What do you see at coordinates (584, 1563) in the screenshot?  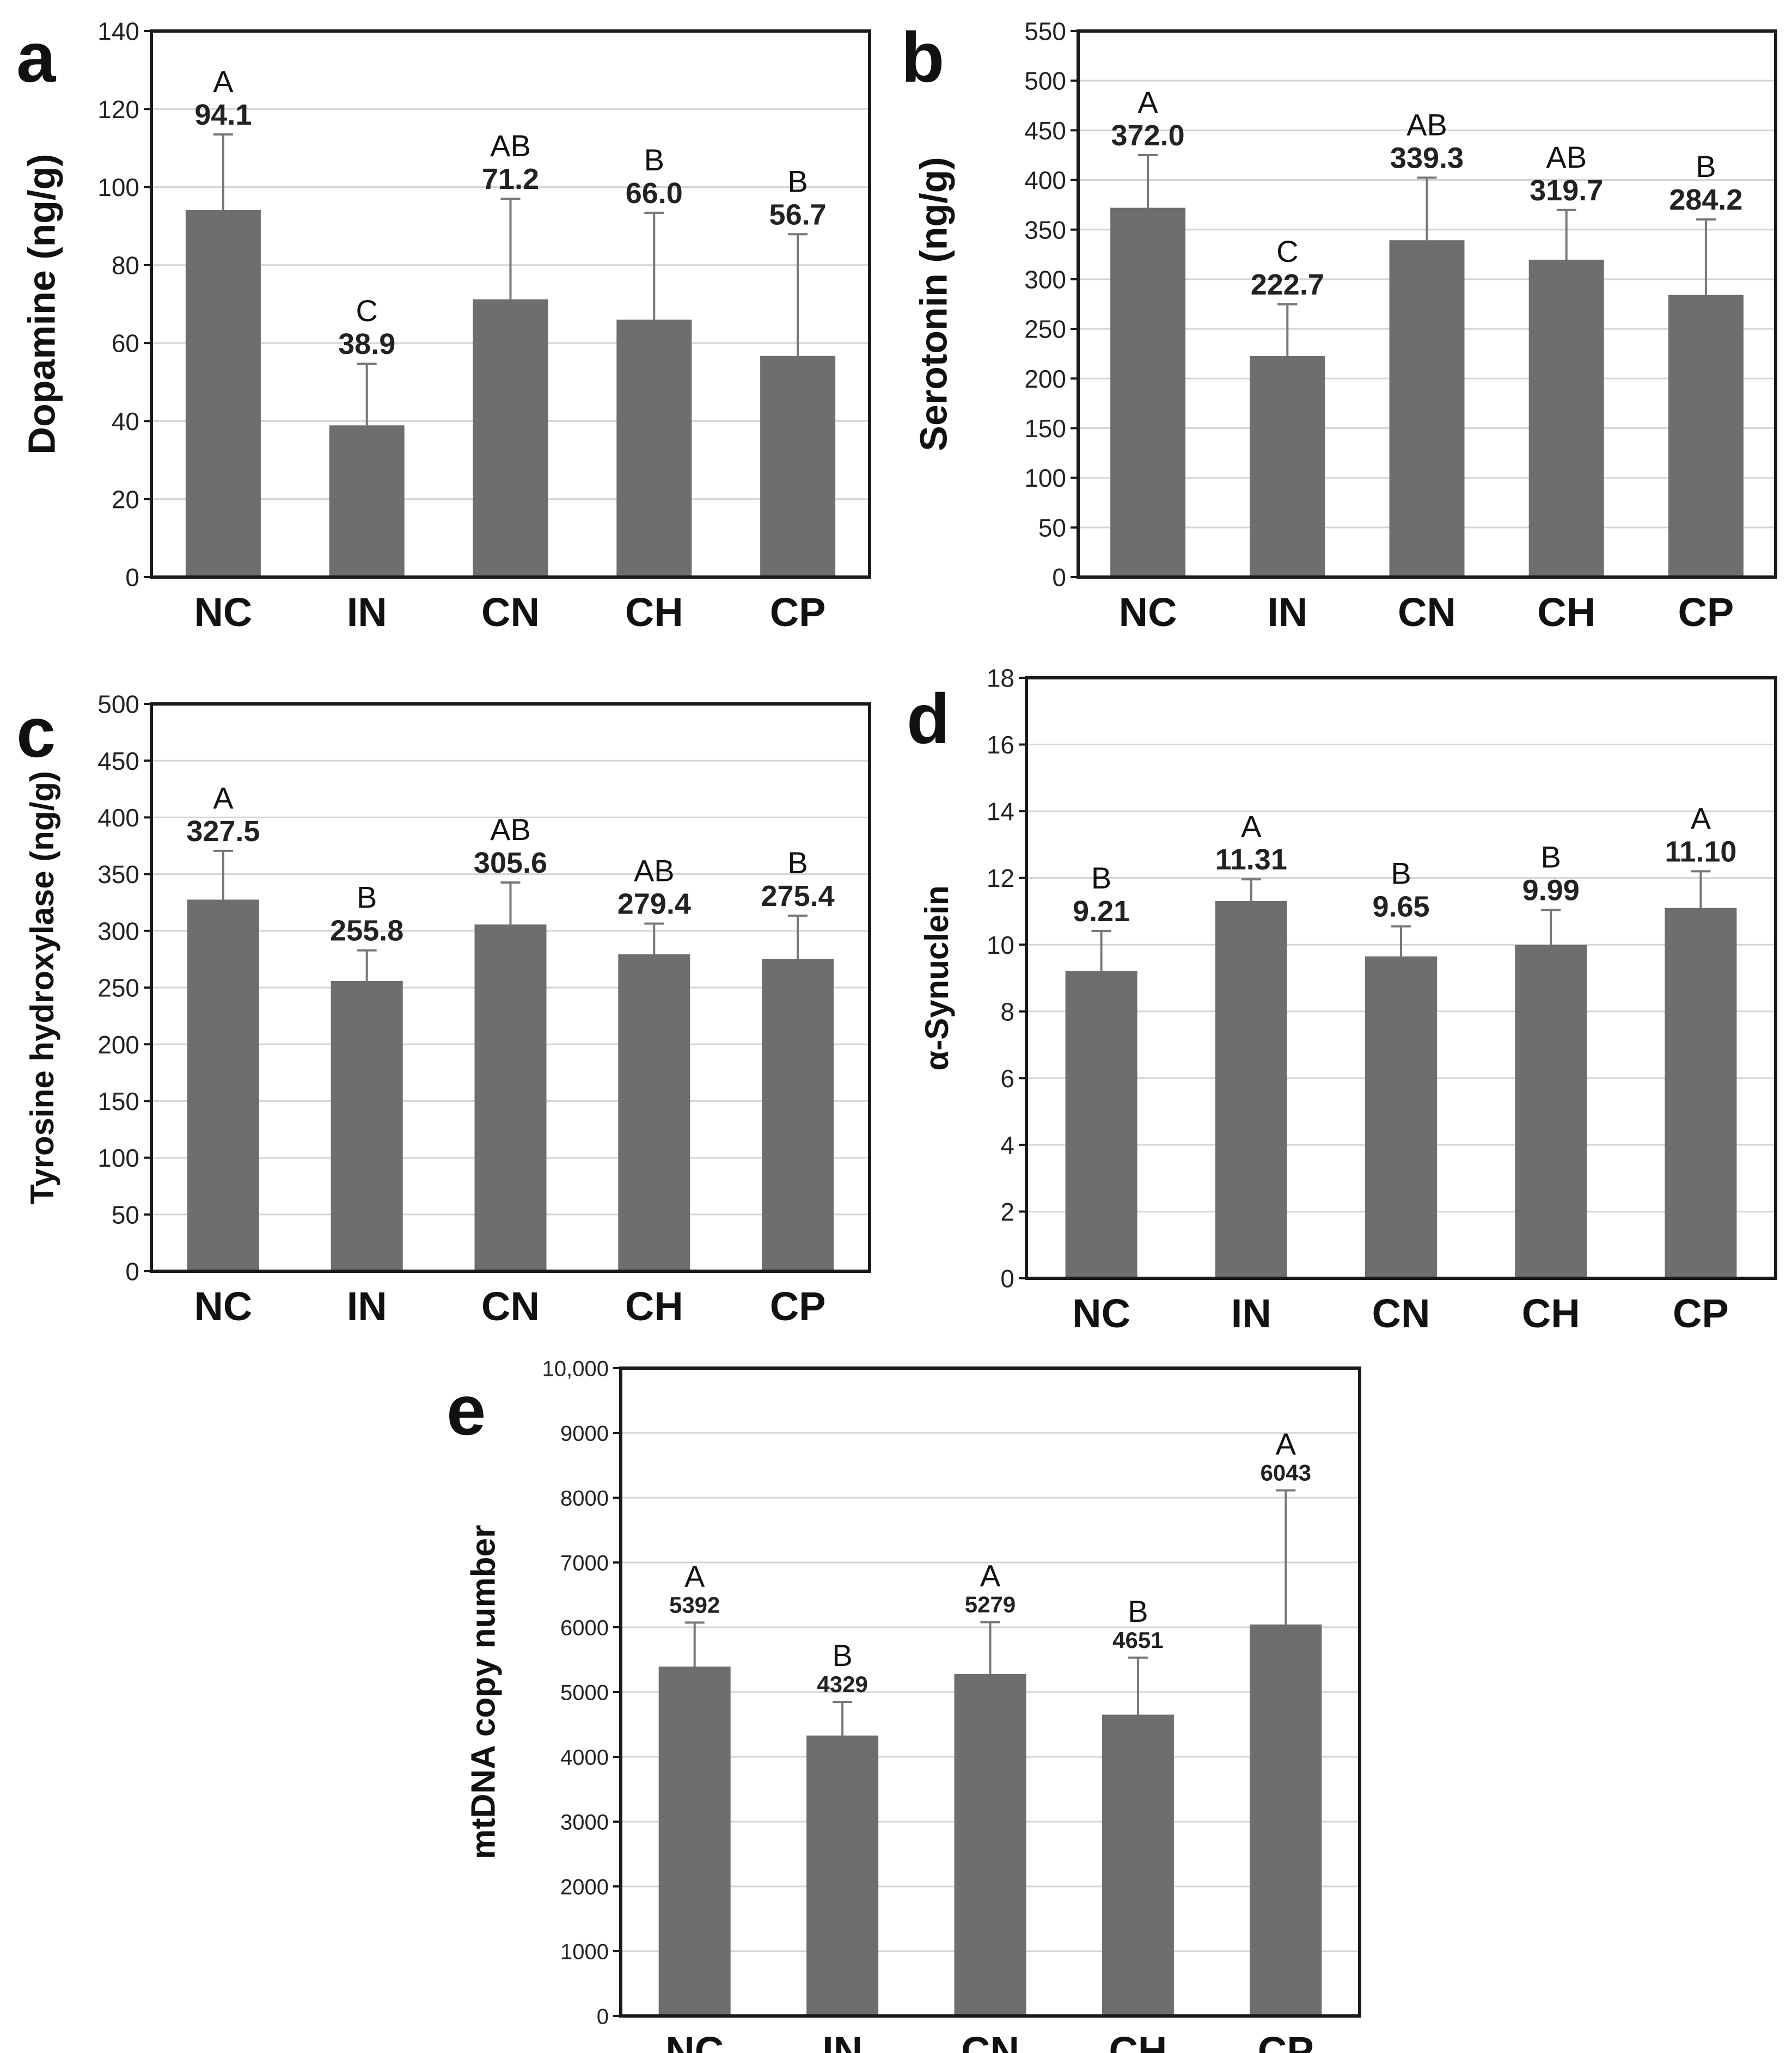 I see `y-tick-label: 7000` at bounding box center [584, 1563].